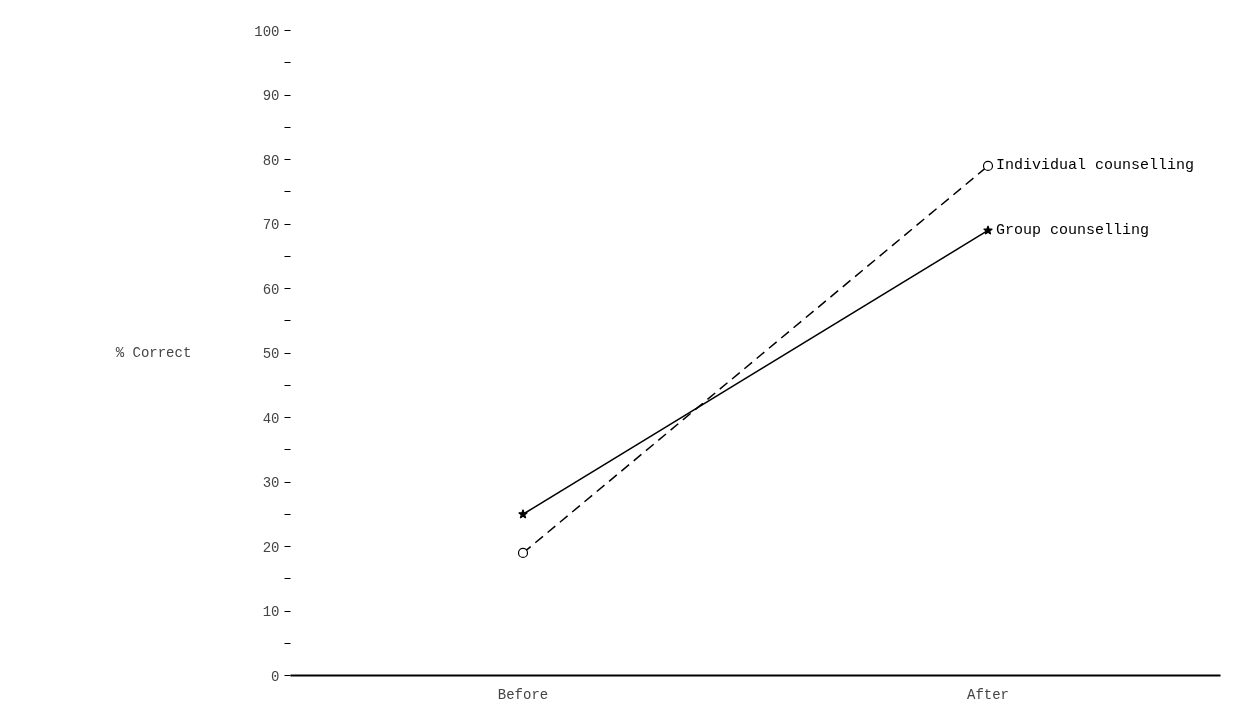 Image resolution: width=1246 pixels, height=724 pixels. Describe the element at coordinates (275, 676) in the screenshot. I see `y-tick-label: 0` at that location.